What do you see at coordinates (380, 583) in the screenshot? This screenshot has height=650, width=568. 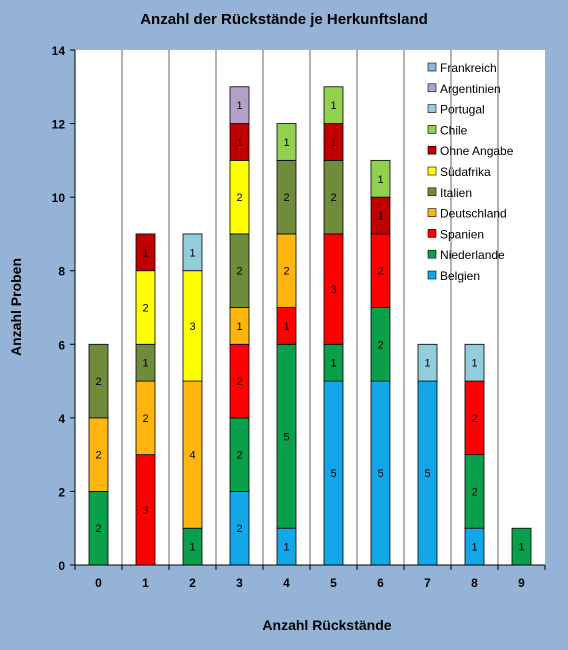 I see `x-tick-label: 6` at bounding box center [380, 583].